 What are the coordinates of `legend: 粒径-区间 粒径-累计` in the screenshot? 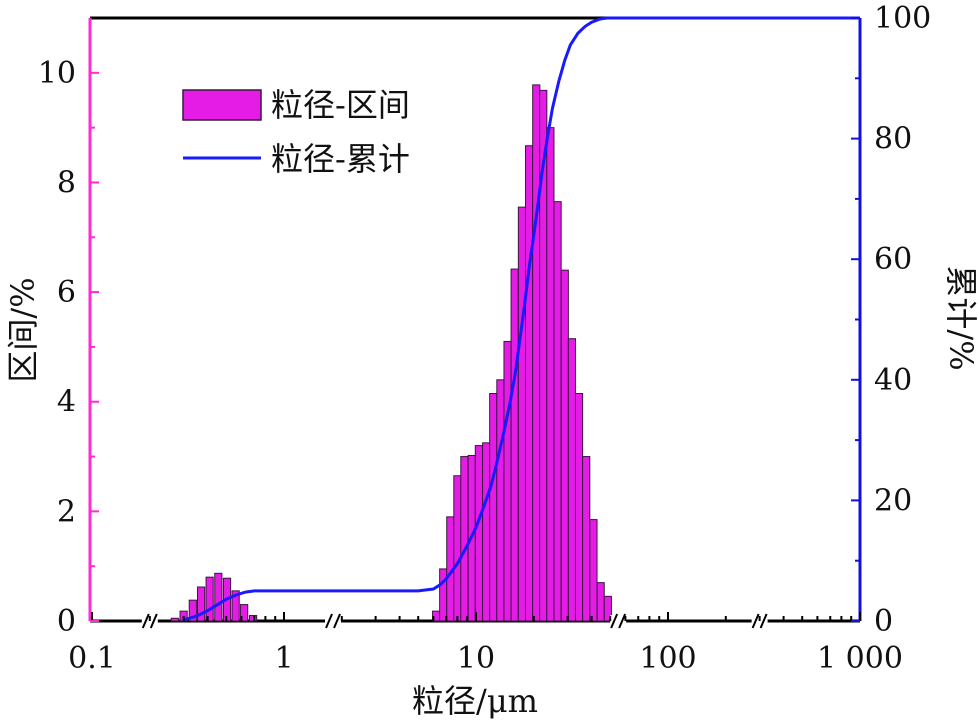 It's located at (296, 132).